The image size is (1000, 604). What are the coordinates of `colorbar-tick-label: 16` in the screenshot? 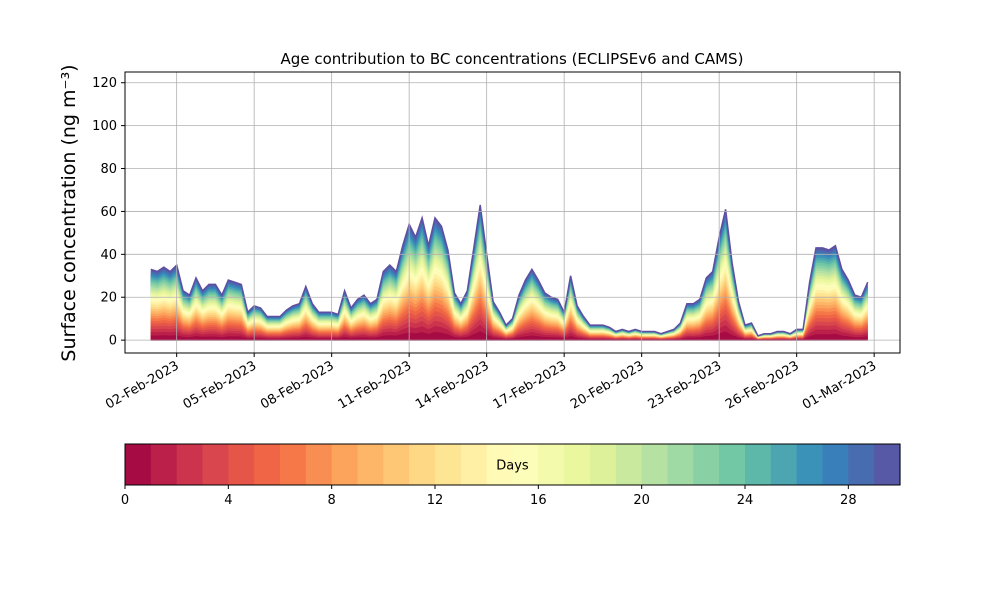 It's located at (538, 500).